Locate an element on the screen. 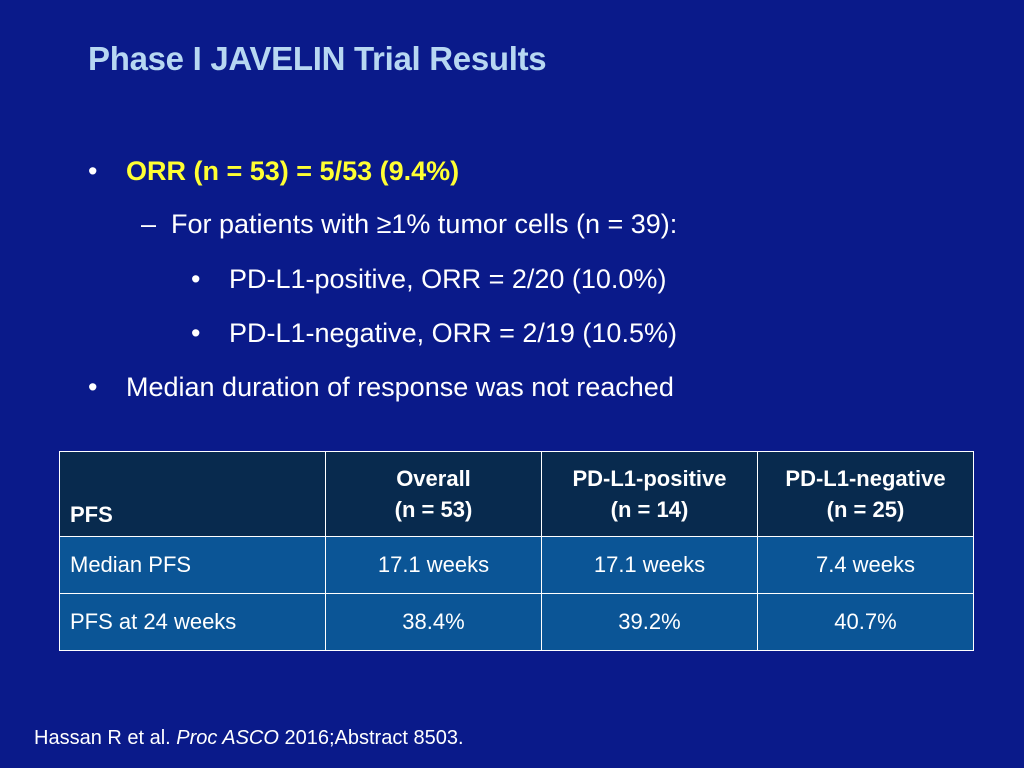  table-cell: 39.2% is located at coordinates (649, 622).